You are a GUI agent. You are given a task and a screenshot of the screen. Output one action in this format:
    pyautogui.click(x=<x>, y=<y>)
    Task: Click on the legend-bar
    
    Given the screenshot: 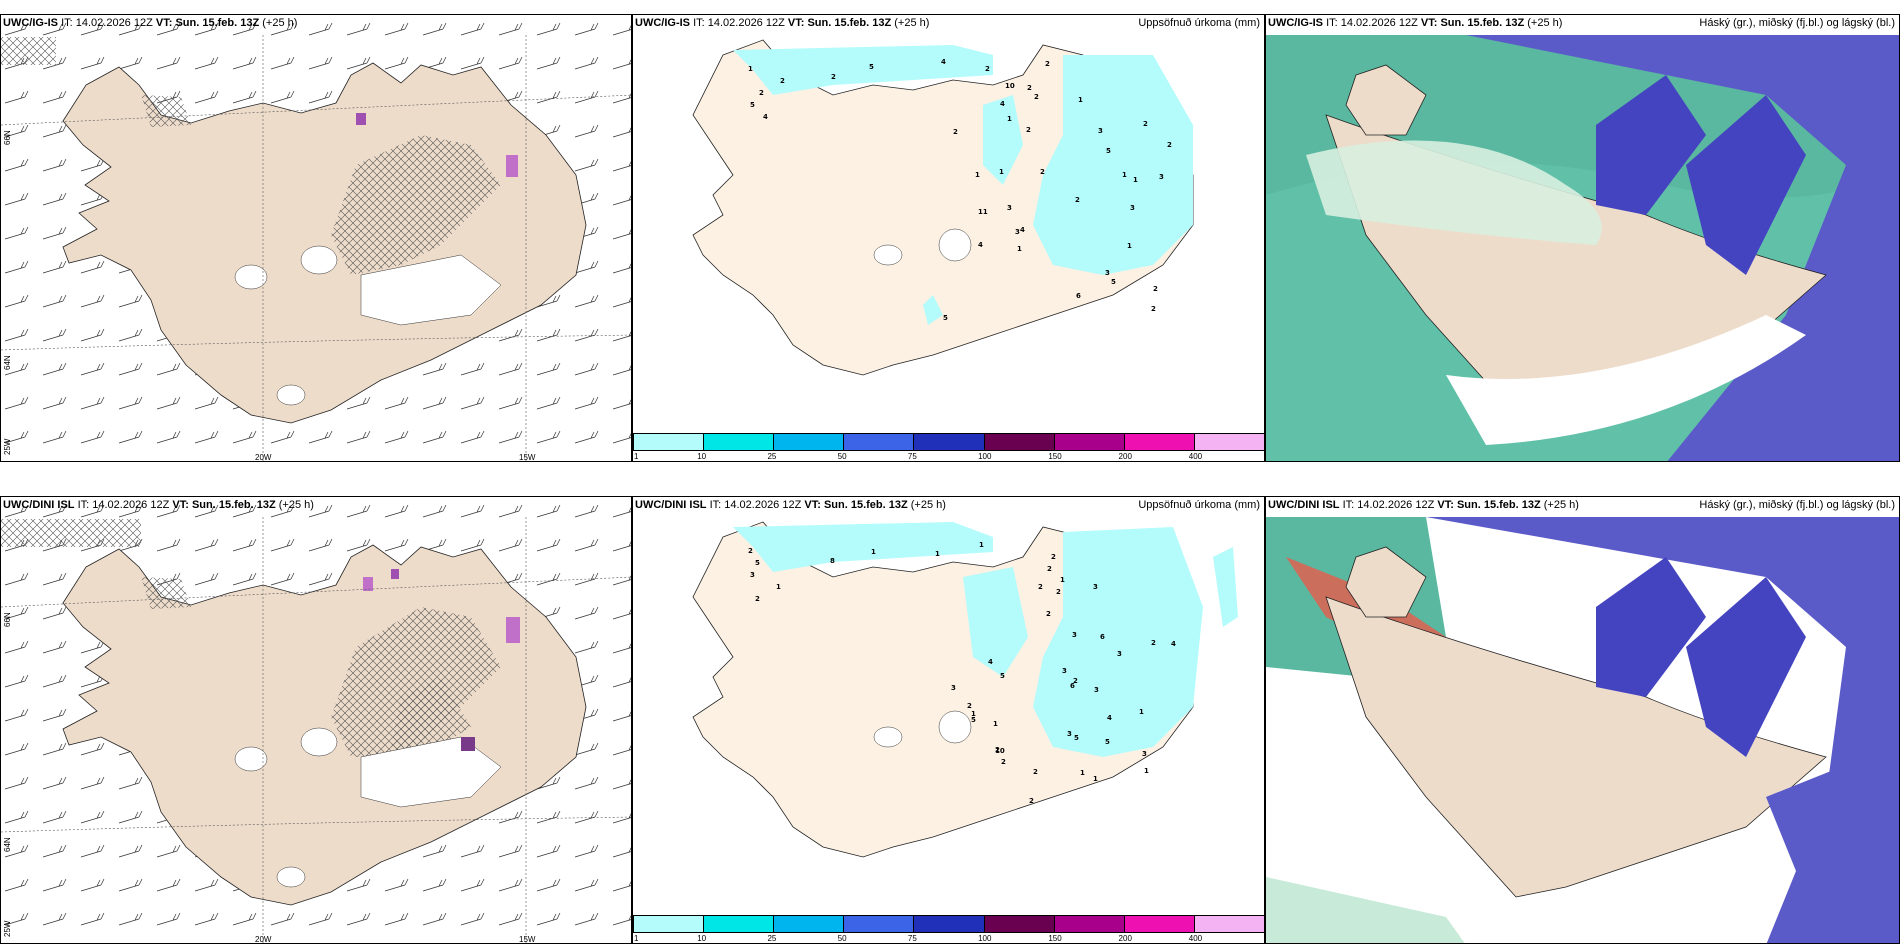 What is the action you would take?
    pyautogui.click(x=948, y=442)
    